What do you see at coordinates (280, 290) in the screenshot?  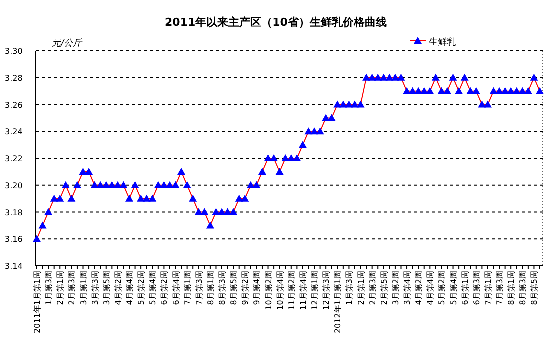 I see `x-tick-label: 10月第4周` at bounding box center [280, 290].